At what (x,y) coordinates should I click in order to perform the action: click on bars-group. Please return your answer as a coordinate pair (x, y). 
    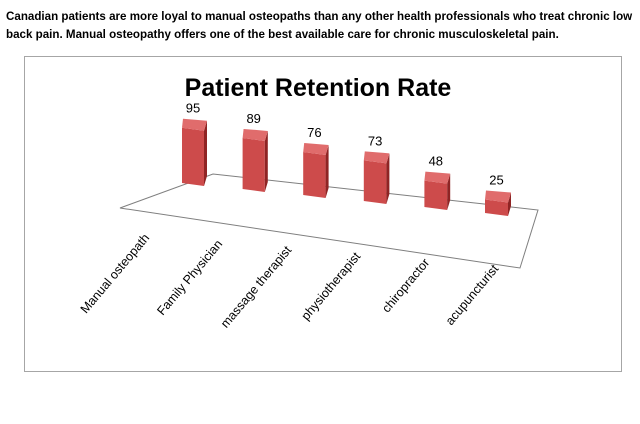
    Looking at the image, I should click on (346, 167).